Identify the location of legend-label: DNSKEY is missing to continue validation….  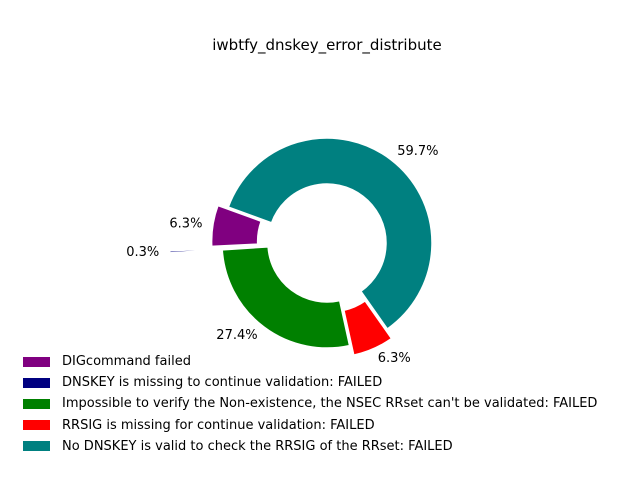
(222, 383).